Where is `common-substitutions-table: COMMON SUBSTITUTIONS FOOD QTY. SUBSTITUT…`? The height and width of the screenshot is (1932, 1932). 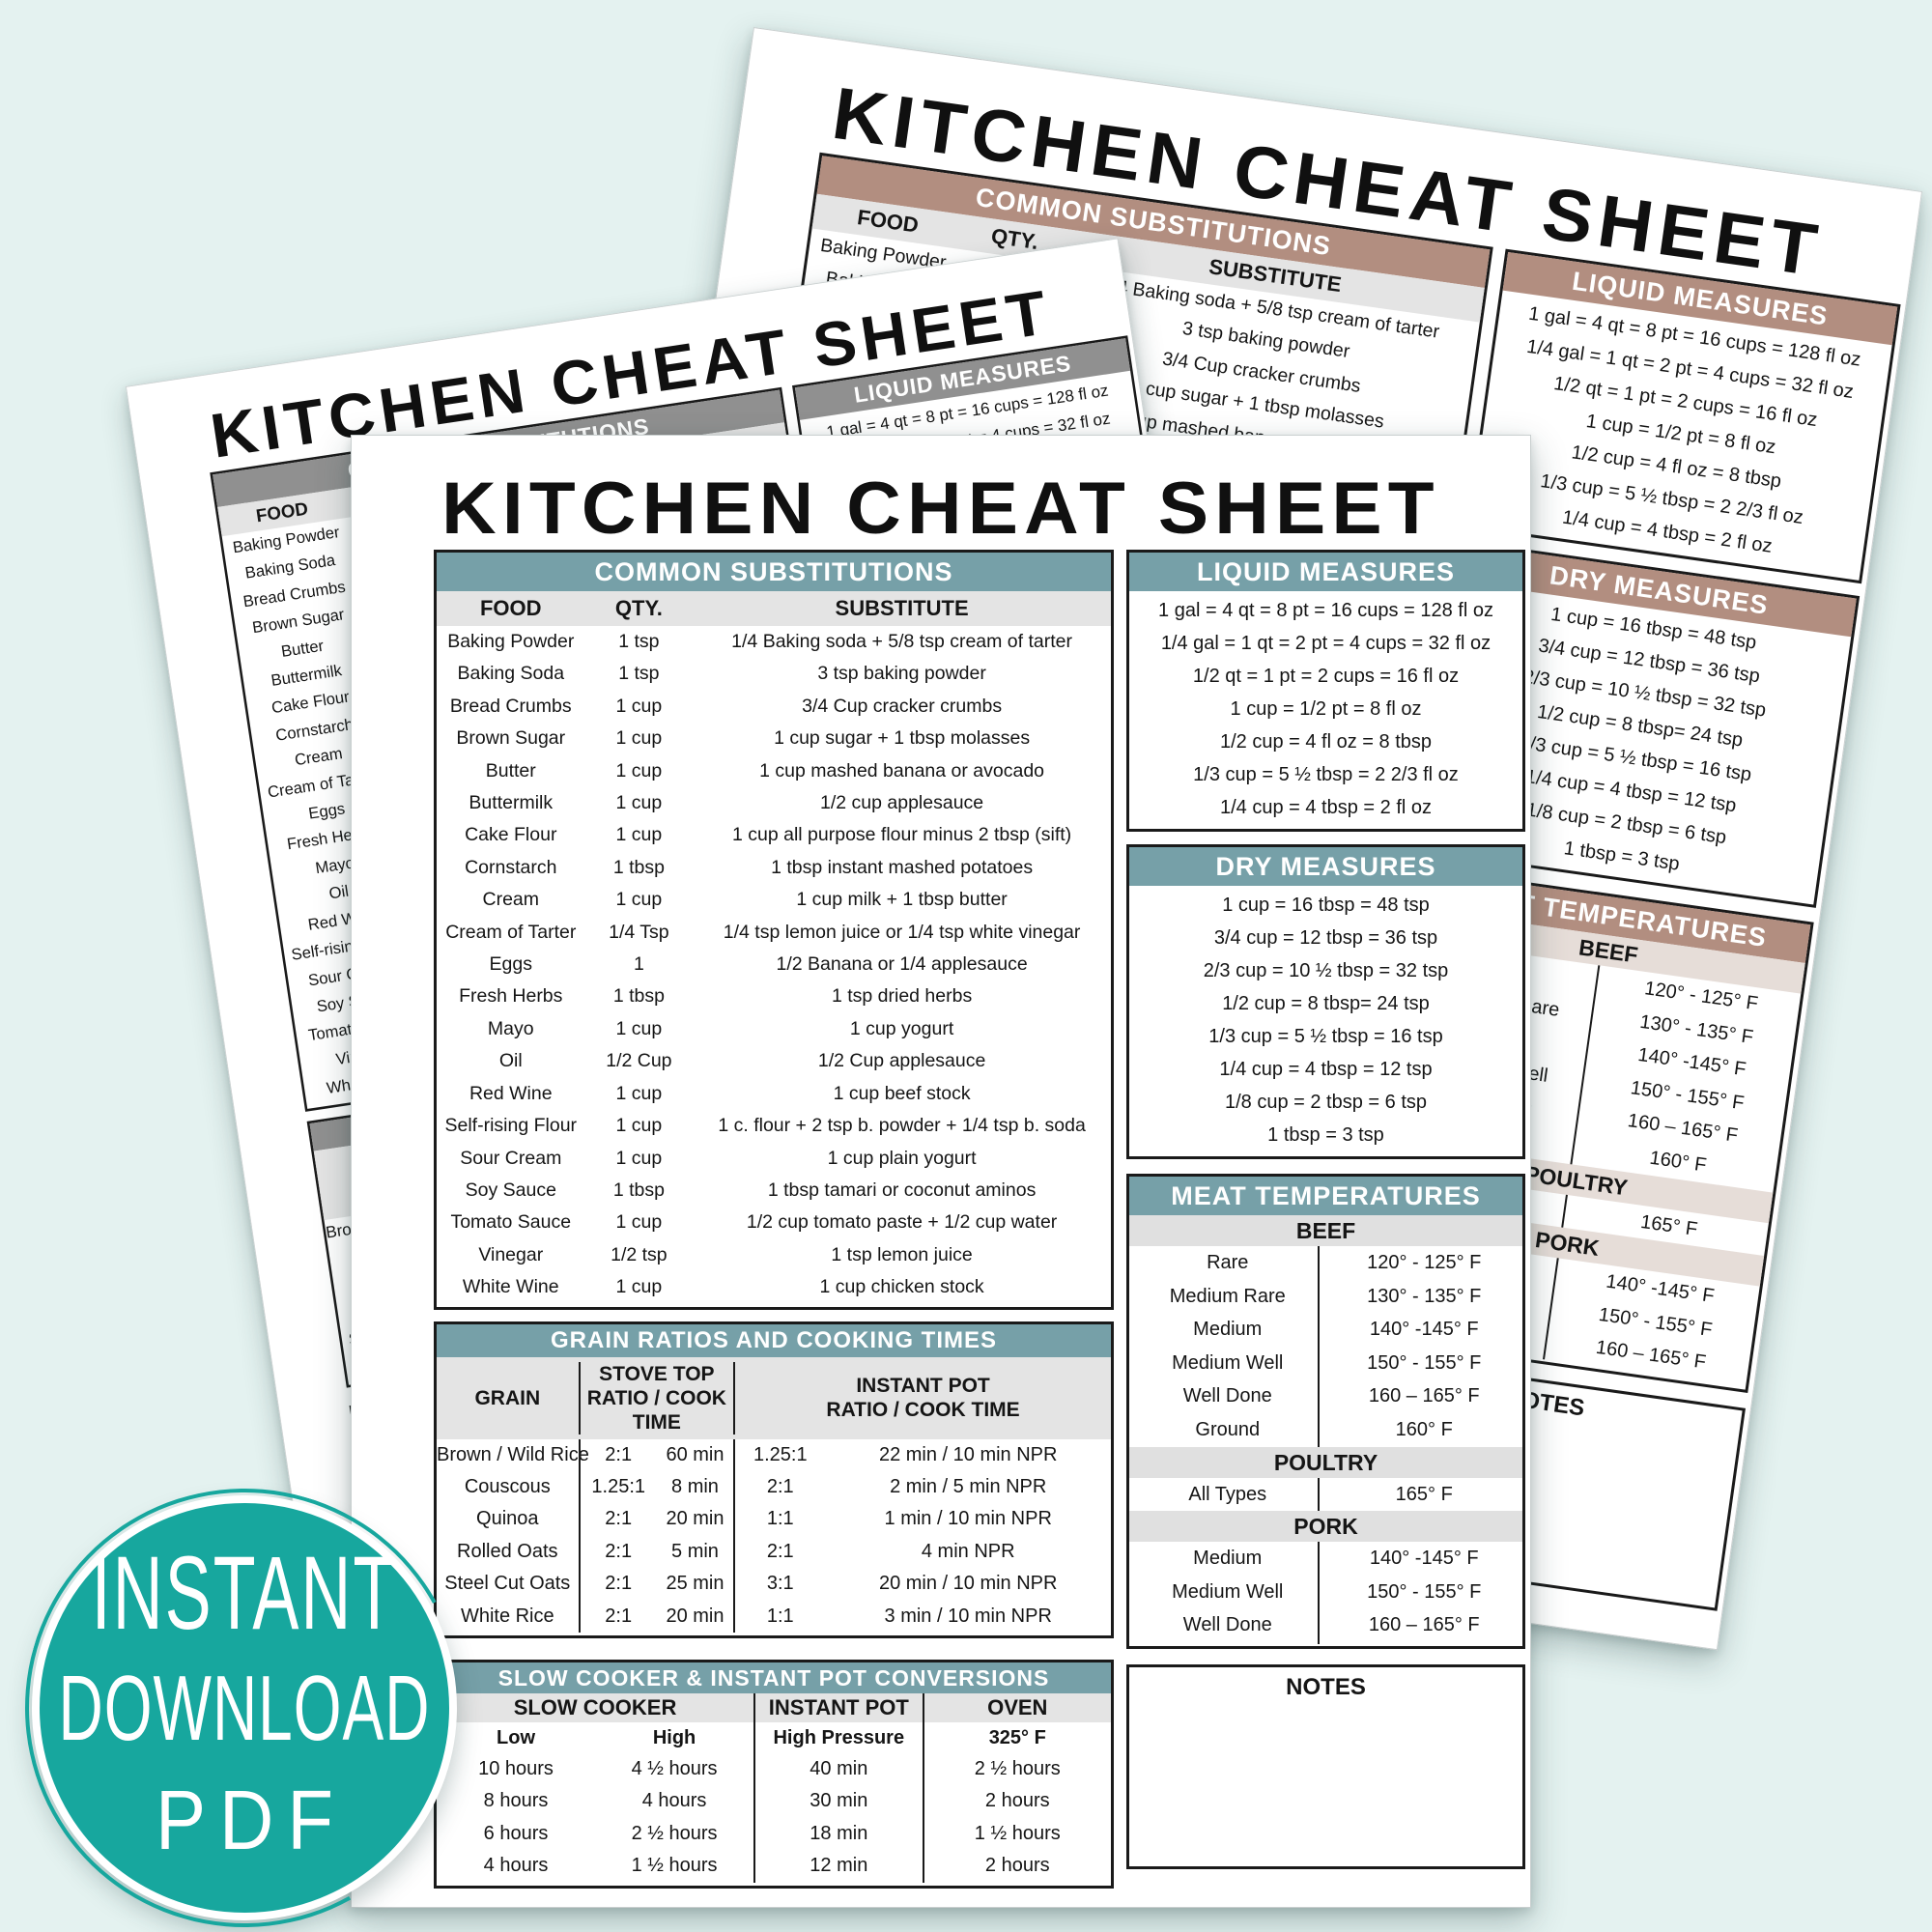 common-substitutions-table: COMMON SUBSTITUTIONS FOOD QTY. SUBSTITUT… is located at coordinates (774, 930).